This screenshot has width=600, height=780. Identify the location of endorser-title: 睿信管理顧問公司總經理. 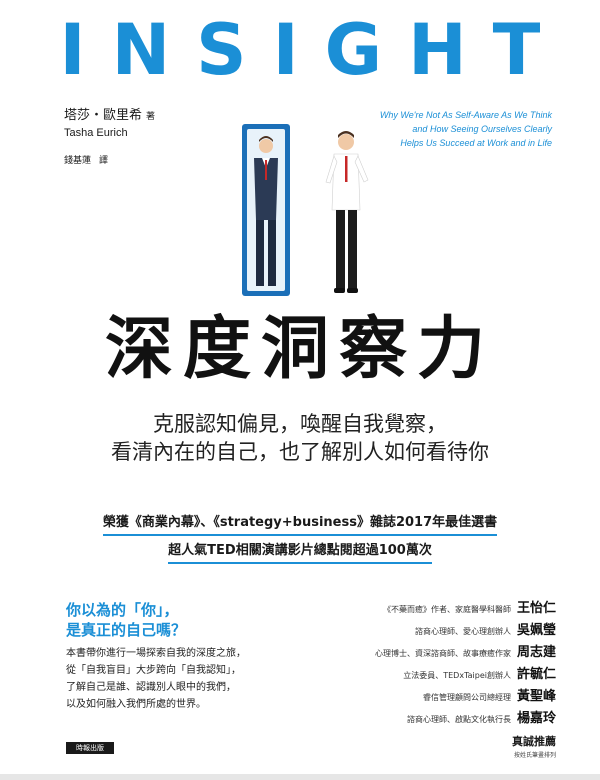
(466, 697).